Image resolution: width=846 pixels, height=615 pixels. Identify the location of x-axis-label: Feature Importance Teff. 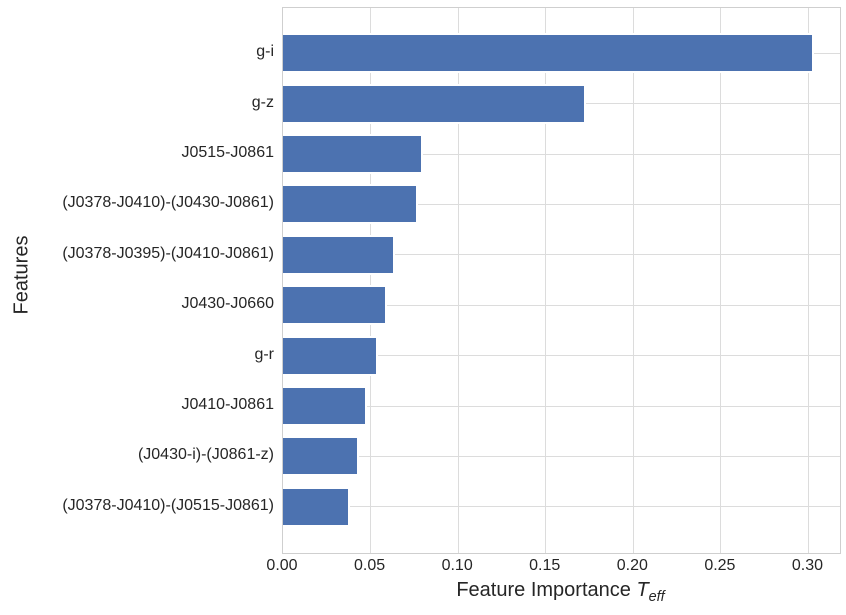
(560, 592).